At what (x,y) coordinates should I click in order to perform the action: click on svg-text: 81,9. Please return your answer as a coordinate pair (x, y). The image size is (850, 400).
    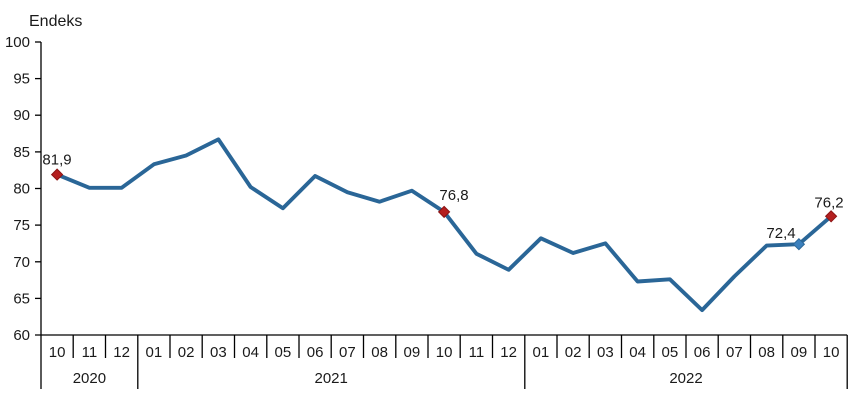
    Looking at the image, I should click on (56, 160).